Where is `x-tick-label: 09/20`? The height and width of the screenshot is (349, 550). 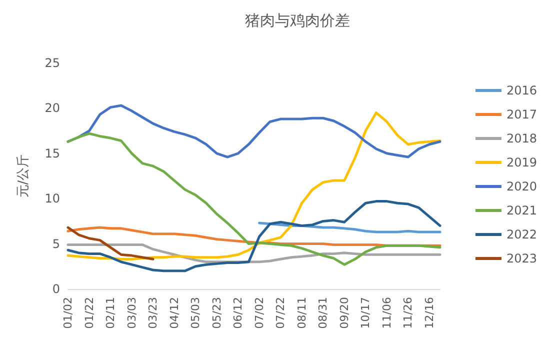 x-tick-label: 09/20 is located at coordinates (344, 313).